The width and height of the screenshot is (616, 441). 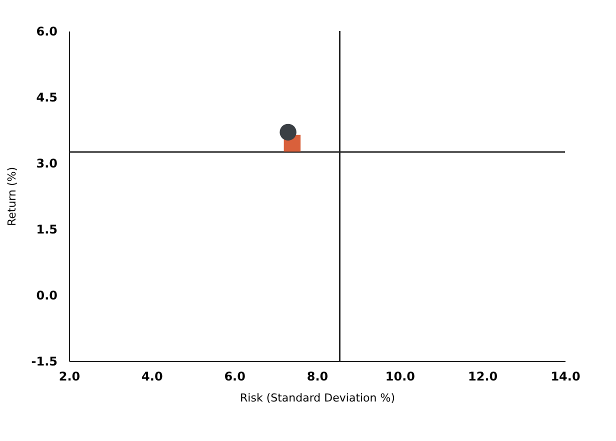 What do you see at coordinates (69, 377) in the screenshot?
I see `x-tick-label: 2.0` at bounding box center [69, 377].